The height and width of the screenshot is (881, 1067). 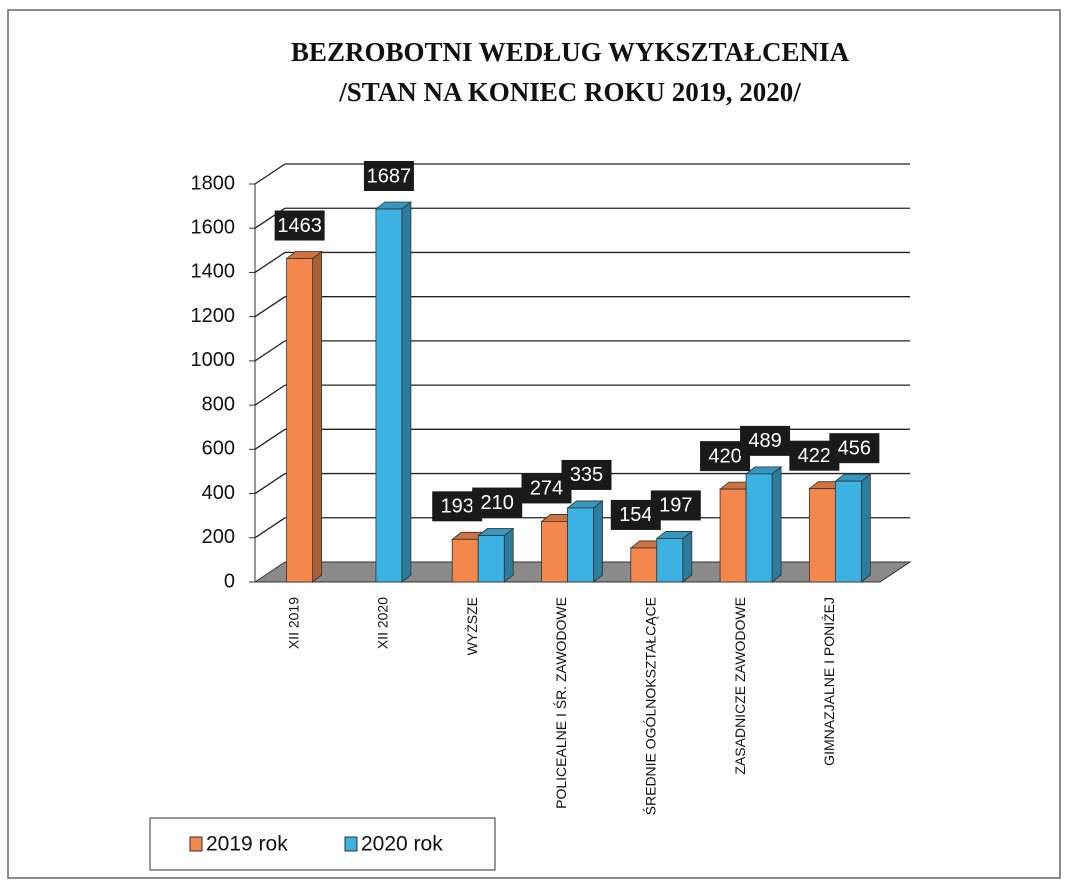 I want to click on chart-title: BEZROBOTNI WEDŁUG WYKSZTAŁCENIA, so click(x=570, y=52).